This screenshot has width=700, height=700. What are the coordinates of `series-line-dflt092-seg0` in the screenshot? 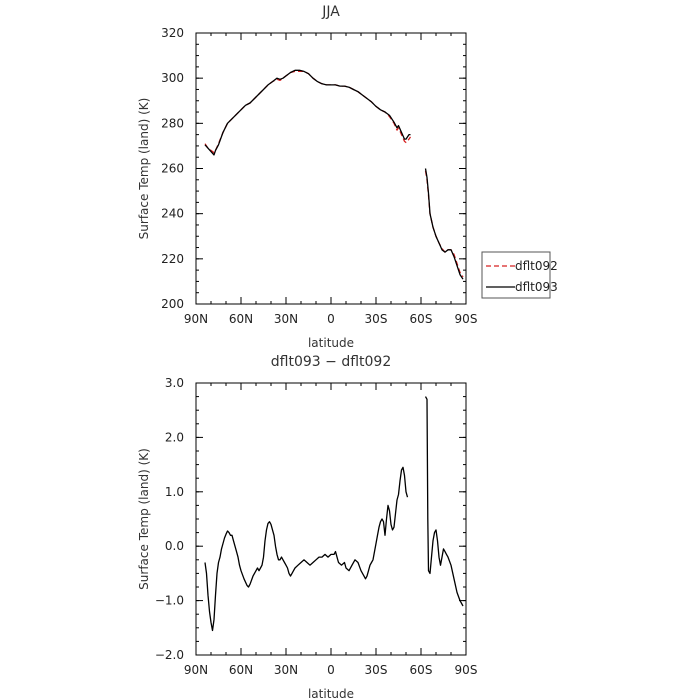 It's located at (308, 112).